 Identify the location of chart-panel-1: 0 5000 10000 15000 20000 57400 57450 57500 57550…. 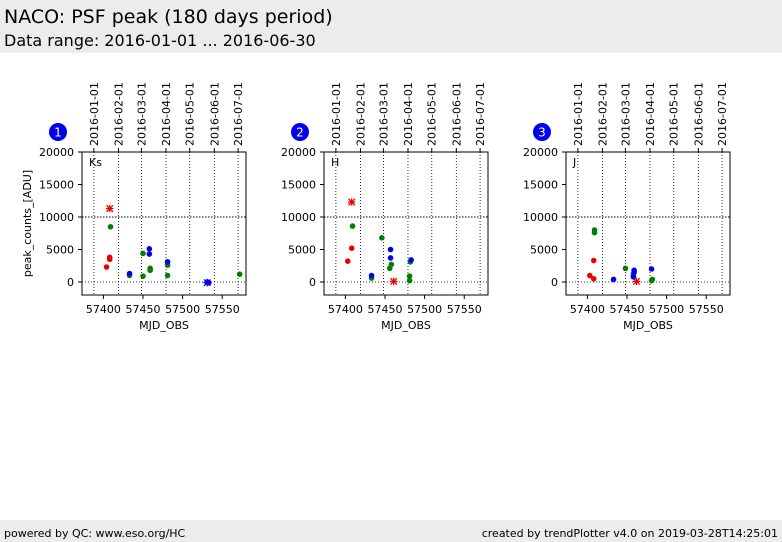
(134, 207).